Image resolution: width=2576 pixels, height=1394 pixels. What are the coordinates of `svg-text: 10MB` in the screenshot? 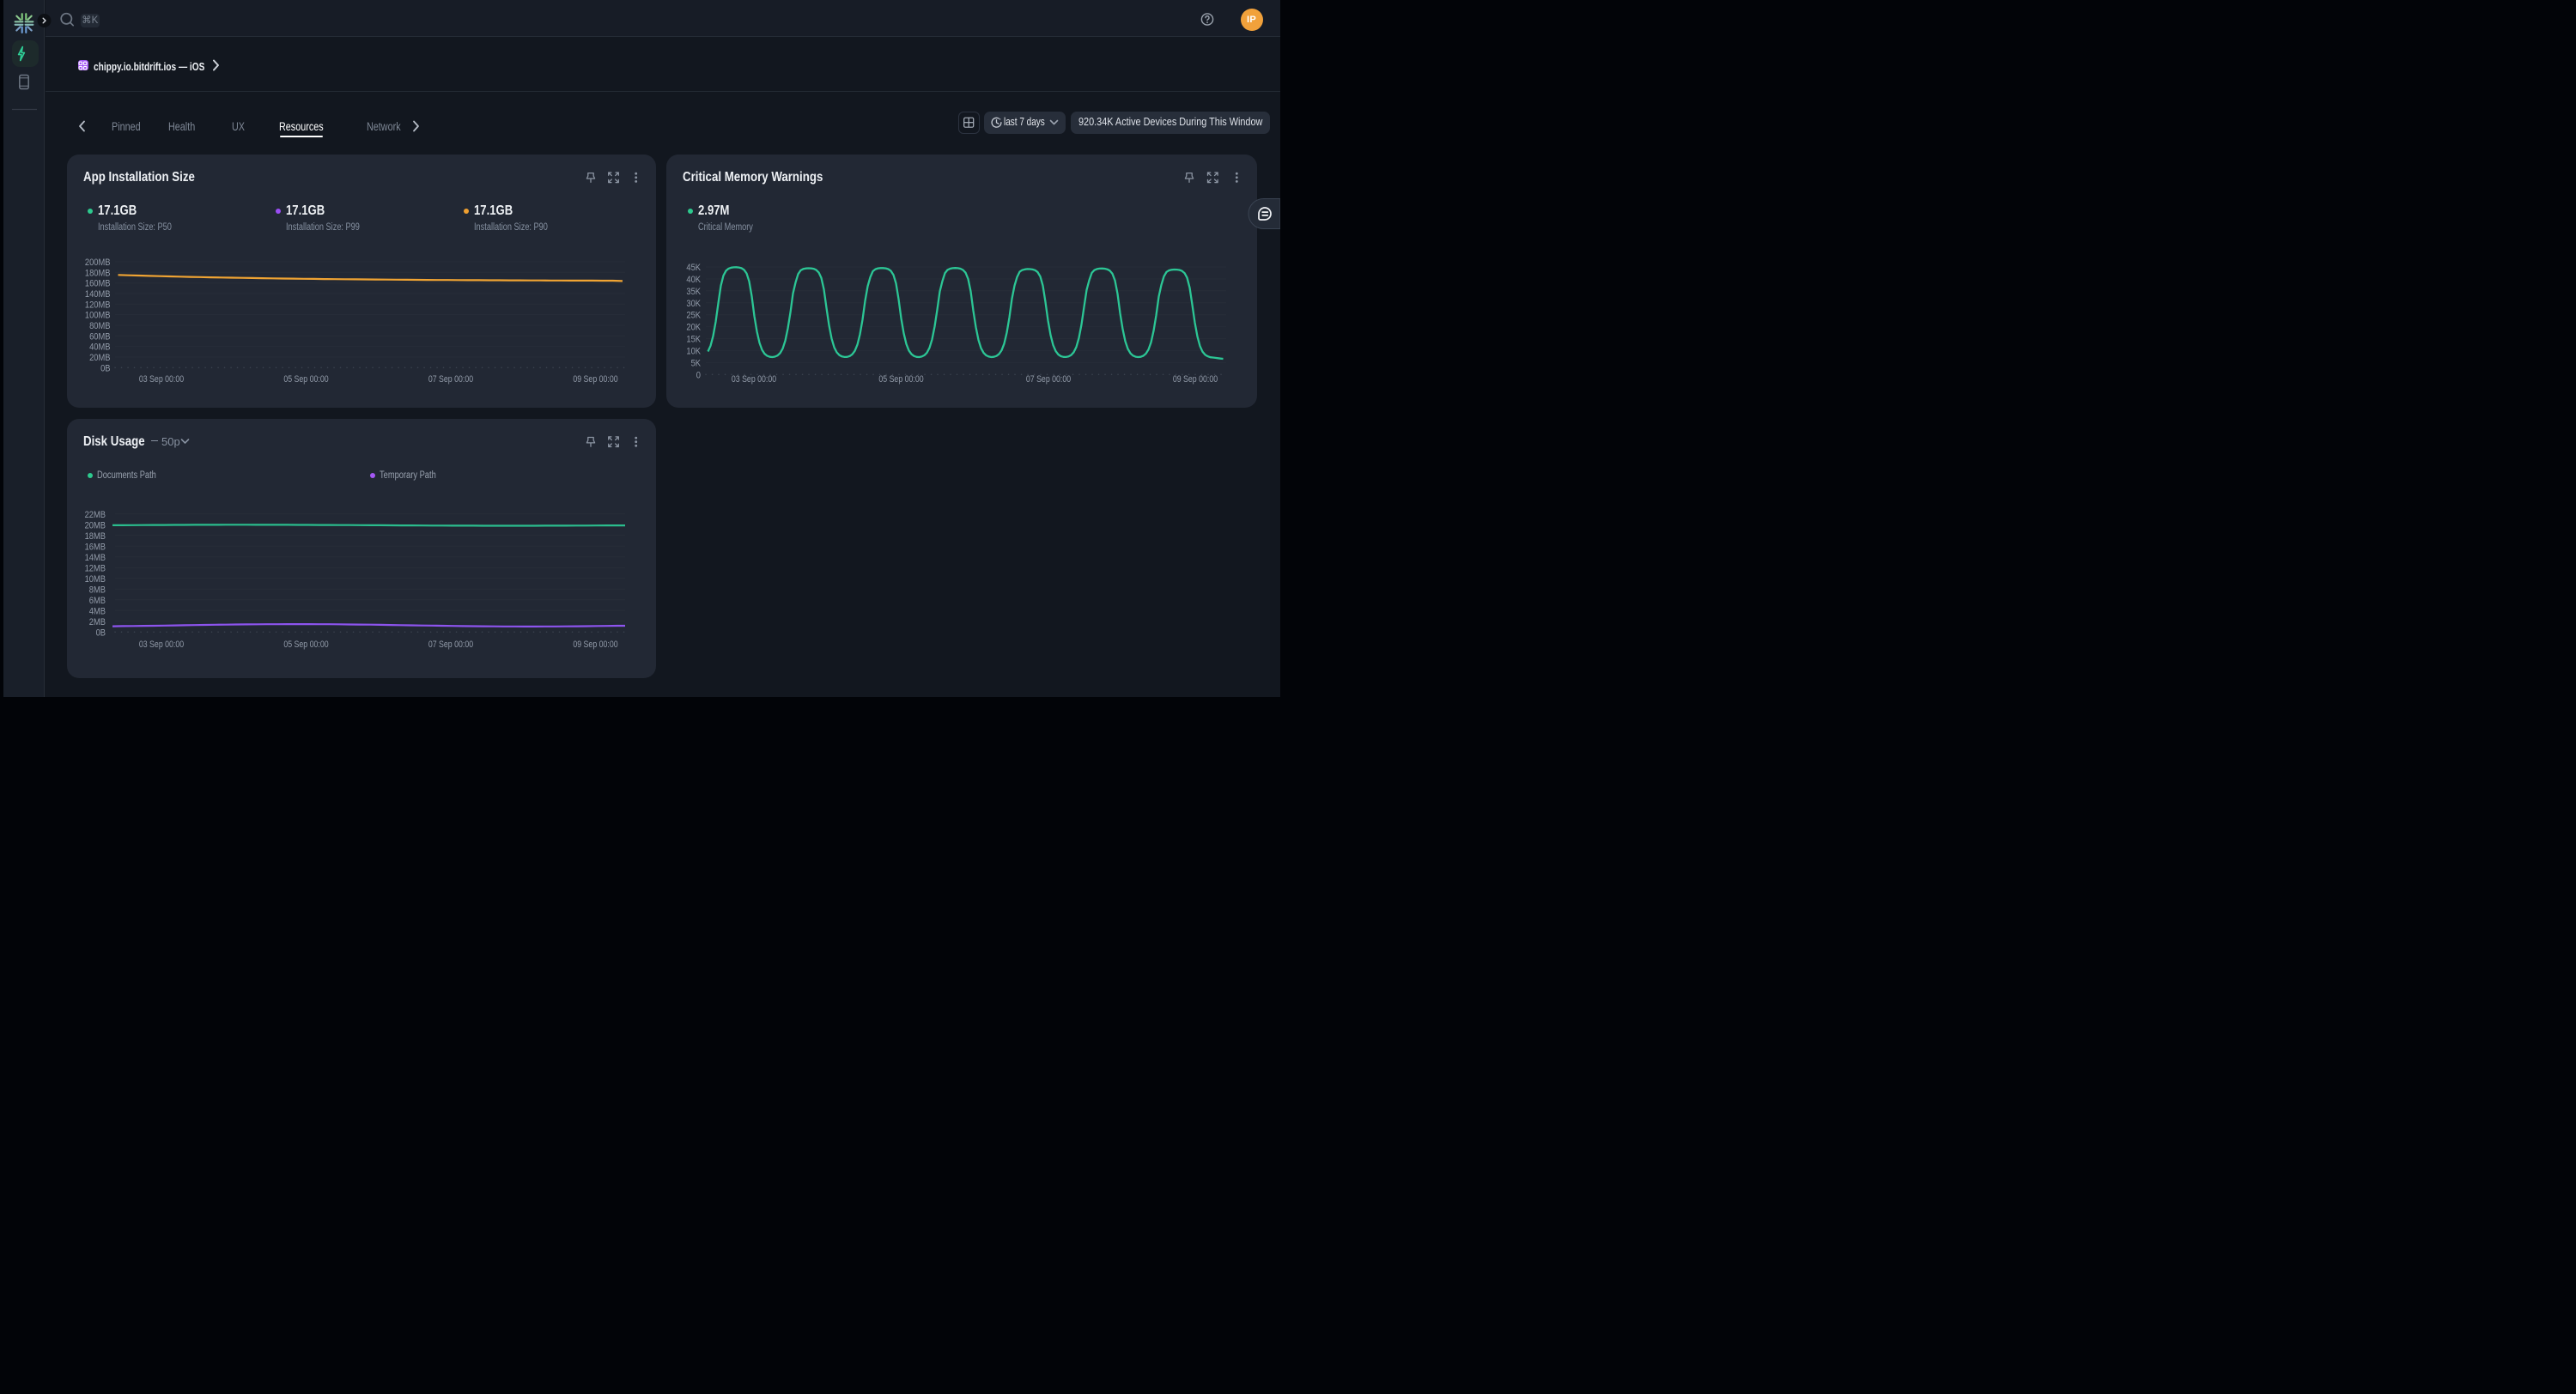 It's located at (96, 579).